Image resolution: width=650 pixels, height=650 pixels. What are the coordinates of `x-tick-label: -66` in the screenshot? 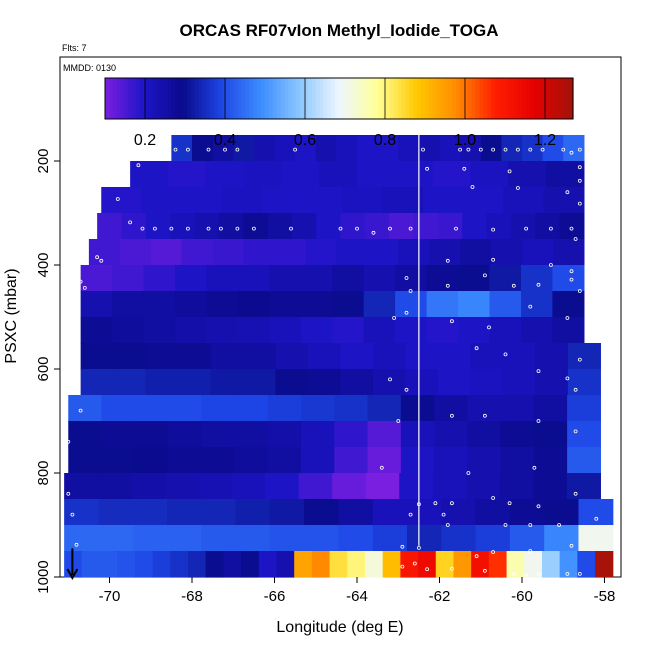 It's located at (275, 596).